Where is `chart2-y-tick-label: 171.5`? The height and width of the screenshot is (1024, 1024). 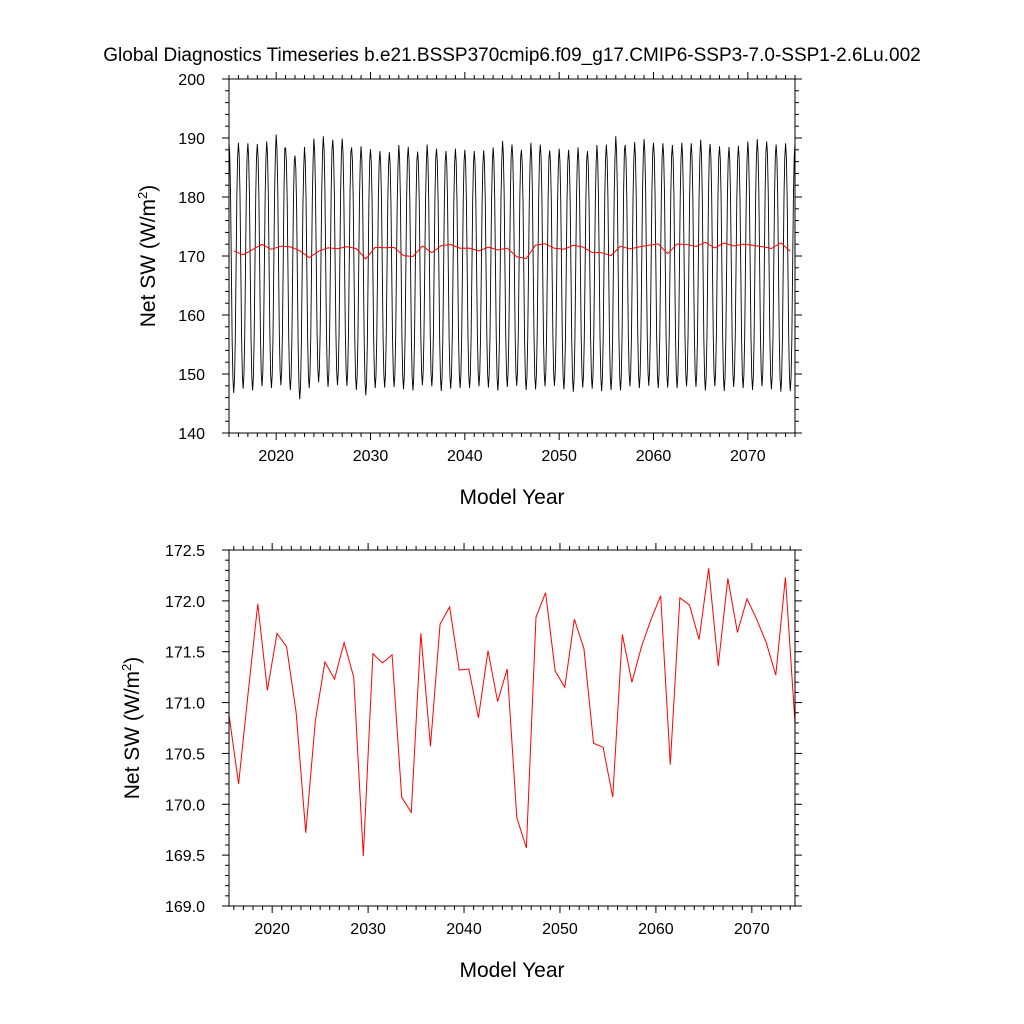 chart2-y-tick-label: 171.5 is located at coordinates (185, 653).